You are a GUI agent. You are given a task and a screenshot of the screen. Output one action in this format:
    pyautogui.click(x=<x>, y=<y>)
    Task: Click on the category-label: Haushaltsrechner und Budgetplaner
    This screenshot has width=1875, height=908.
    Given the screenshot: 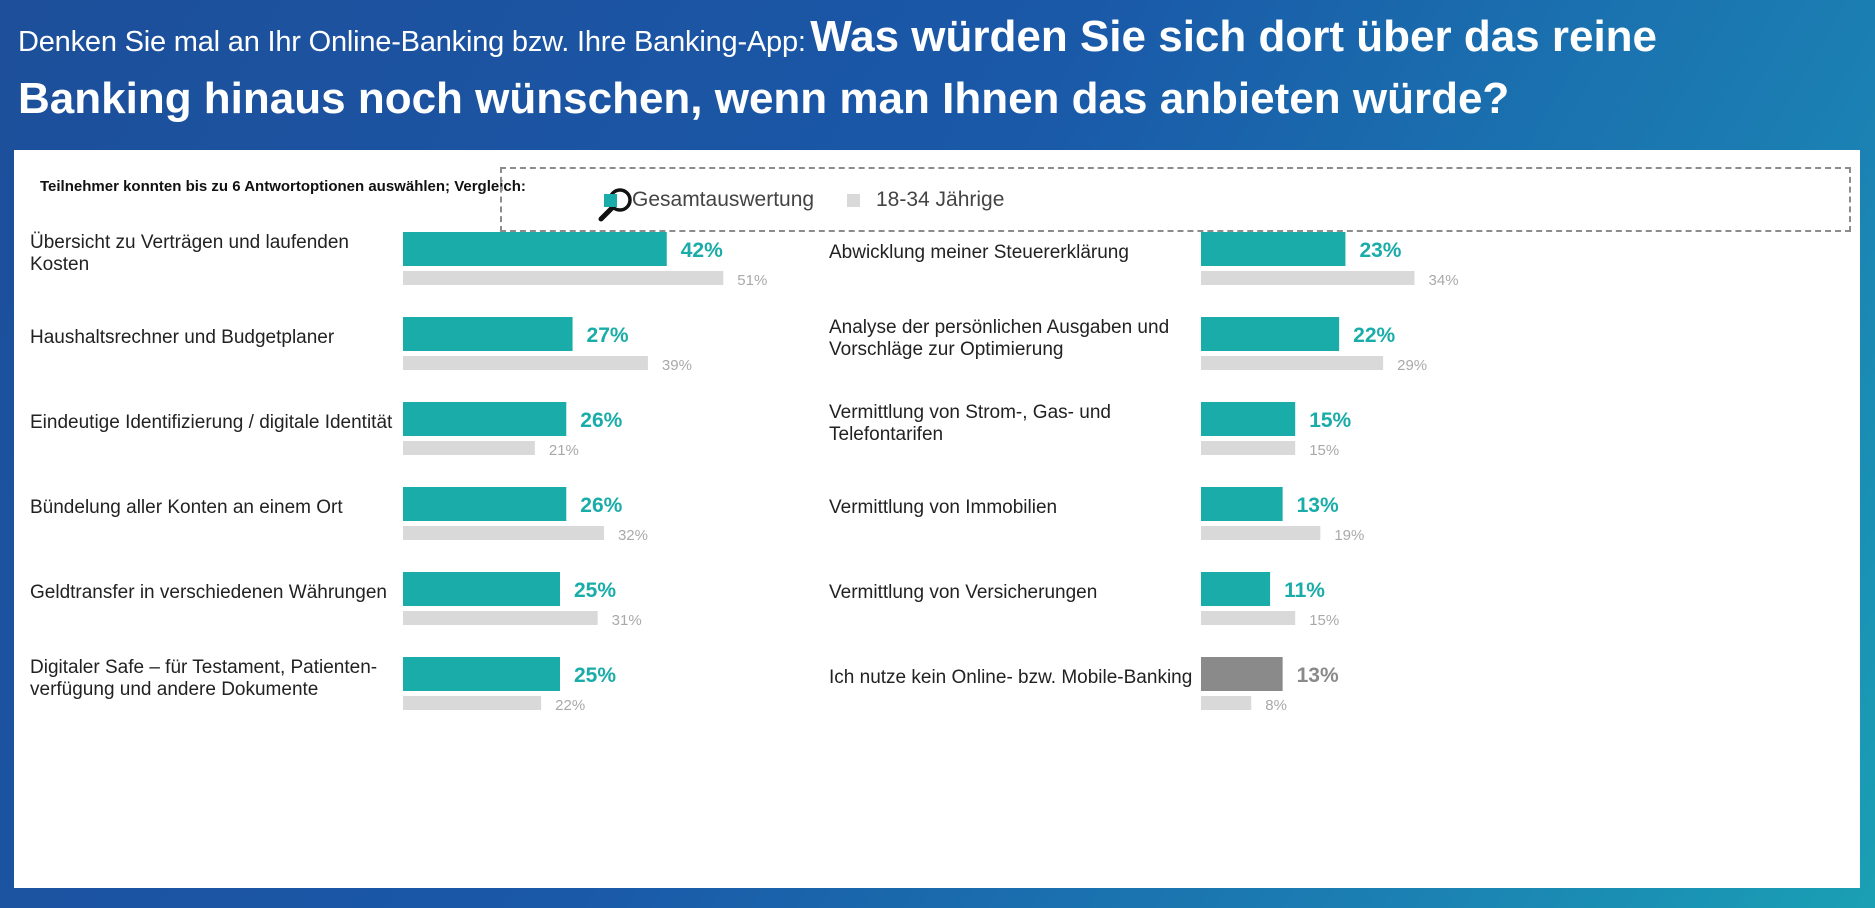 What is the action you would take?
    pyautogui.click(x=182, y=337)
    